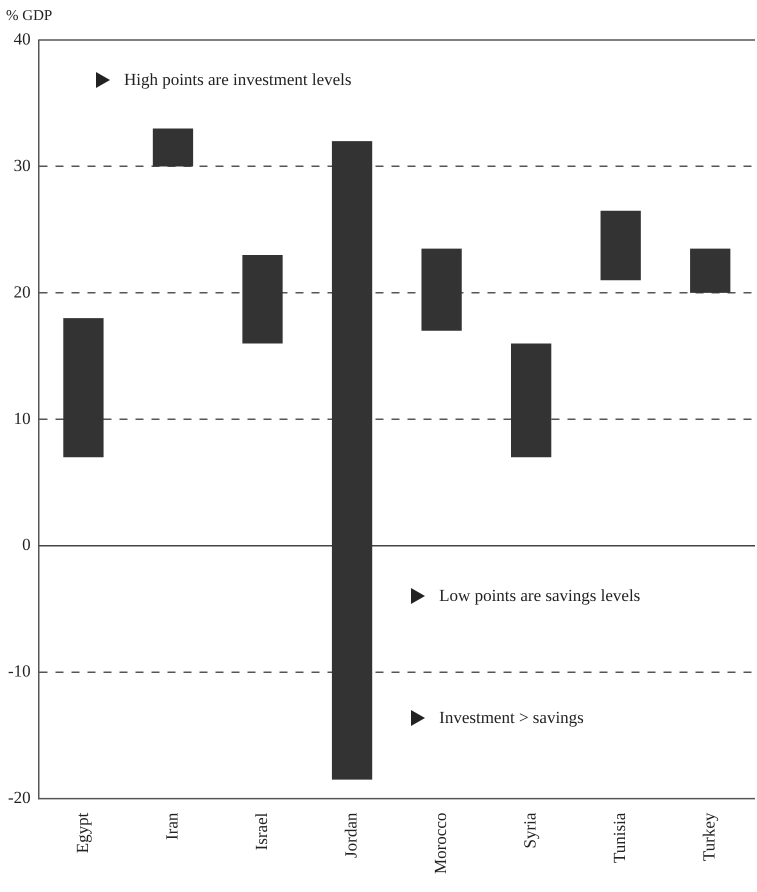 The image size is (757, 892). What do you see at coordinates (440, 843) in the screenshot?
I see `x-tick-label: Morocco` at bounding box center [440, 843].